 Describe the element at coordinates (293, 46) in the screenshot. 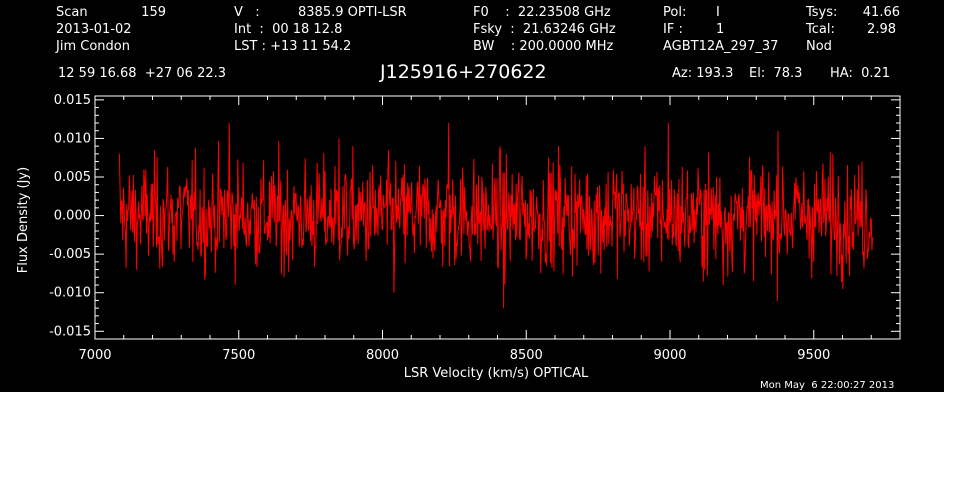

I see `lst-value: LST : +13 11 54.2` at that location.